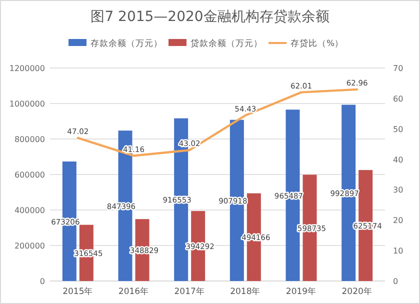 The height and width of the screenshot is (304, 420). Describe the element at coordinates (189, 291) in the screenshot. I see `x-tick-label: 2017年` at that location.